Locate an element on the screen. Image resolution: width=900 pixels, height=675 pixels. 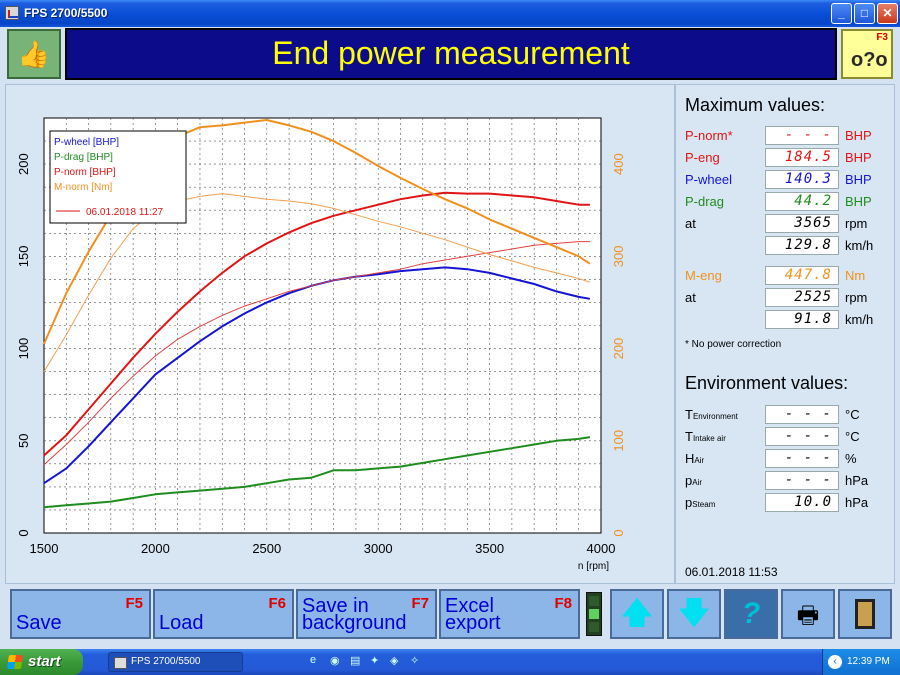
power-correction-note: * No power correction is located at coordinates (733, 344).